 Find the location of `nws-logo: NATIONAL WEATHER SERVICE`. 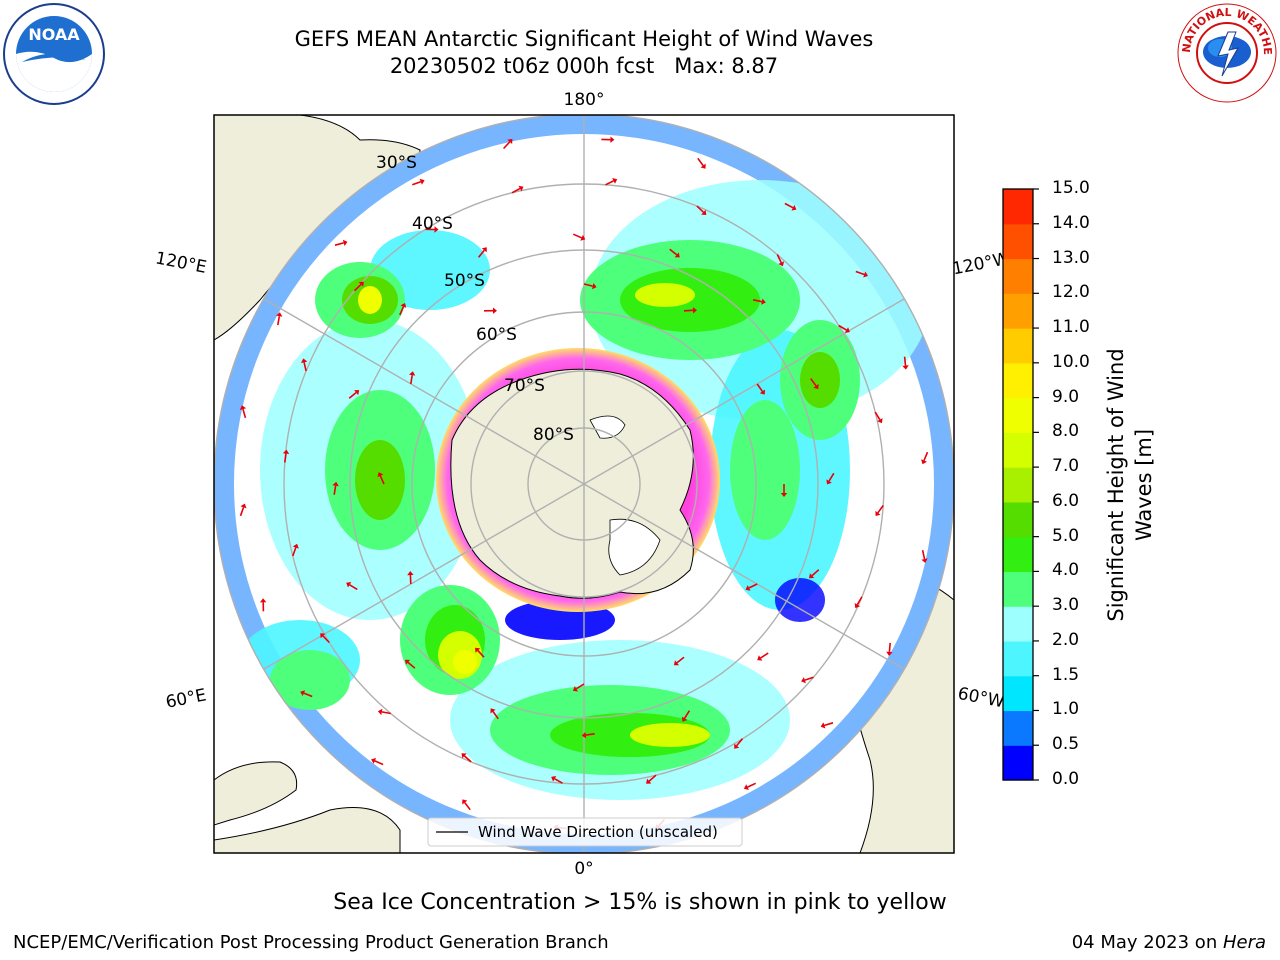

nws-logo: NATIONAL WEATHER SERVICE is located at coordinates (1226, 52).